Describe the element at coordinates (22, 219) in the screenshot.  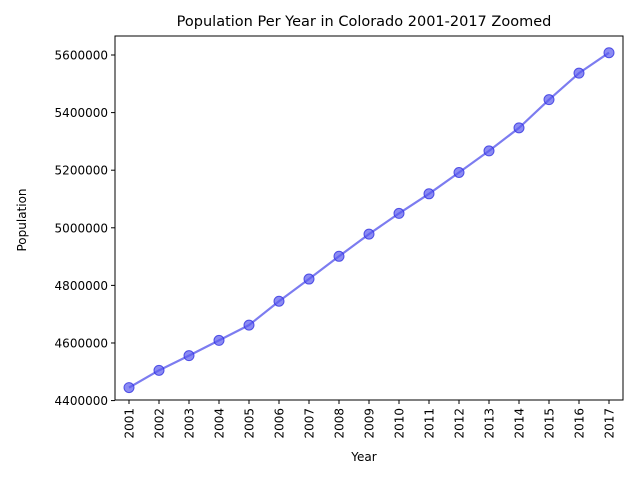
I see `y-axis-label: Population` at that location.